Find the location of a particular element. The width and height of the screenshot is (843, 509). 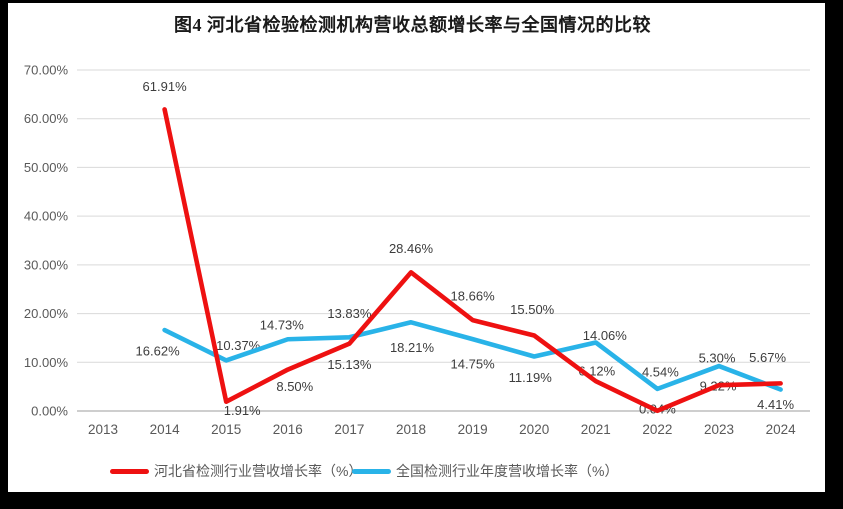

x-axis-label: 2023 is located at coordinates (719, 429).